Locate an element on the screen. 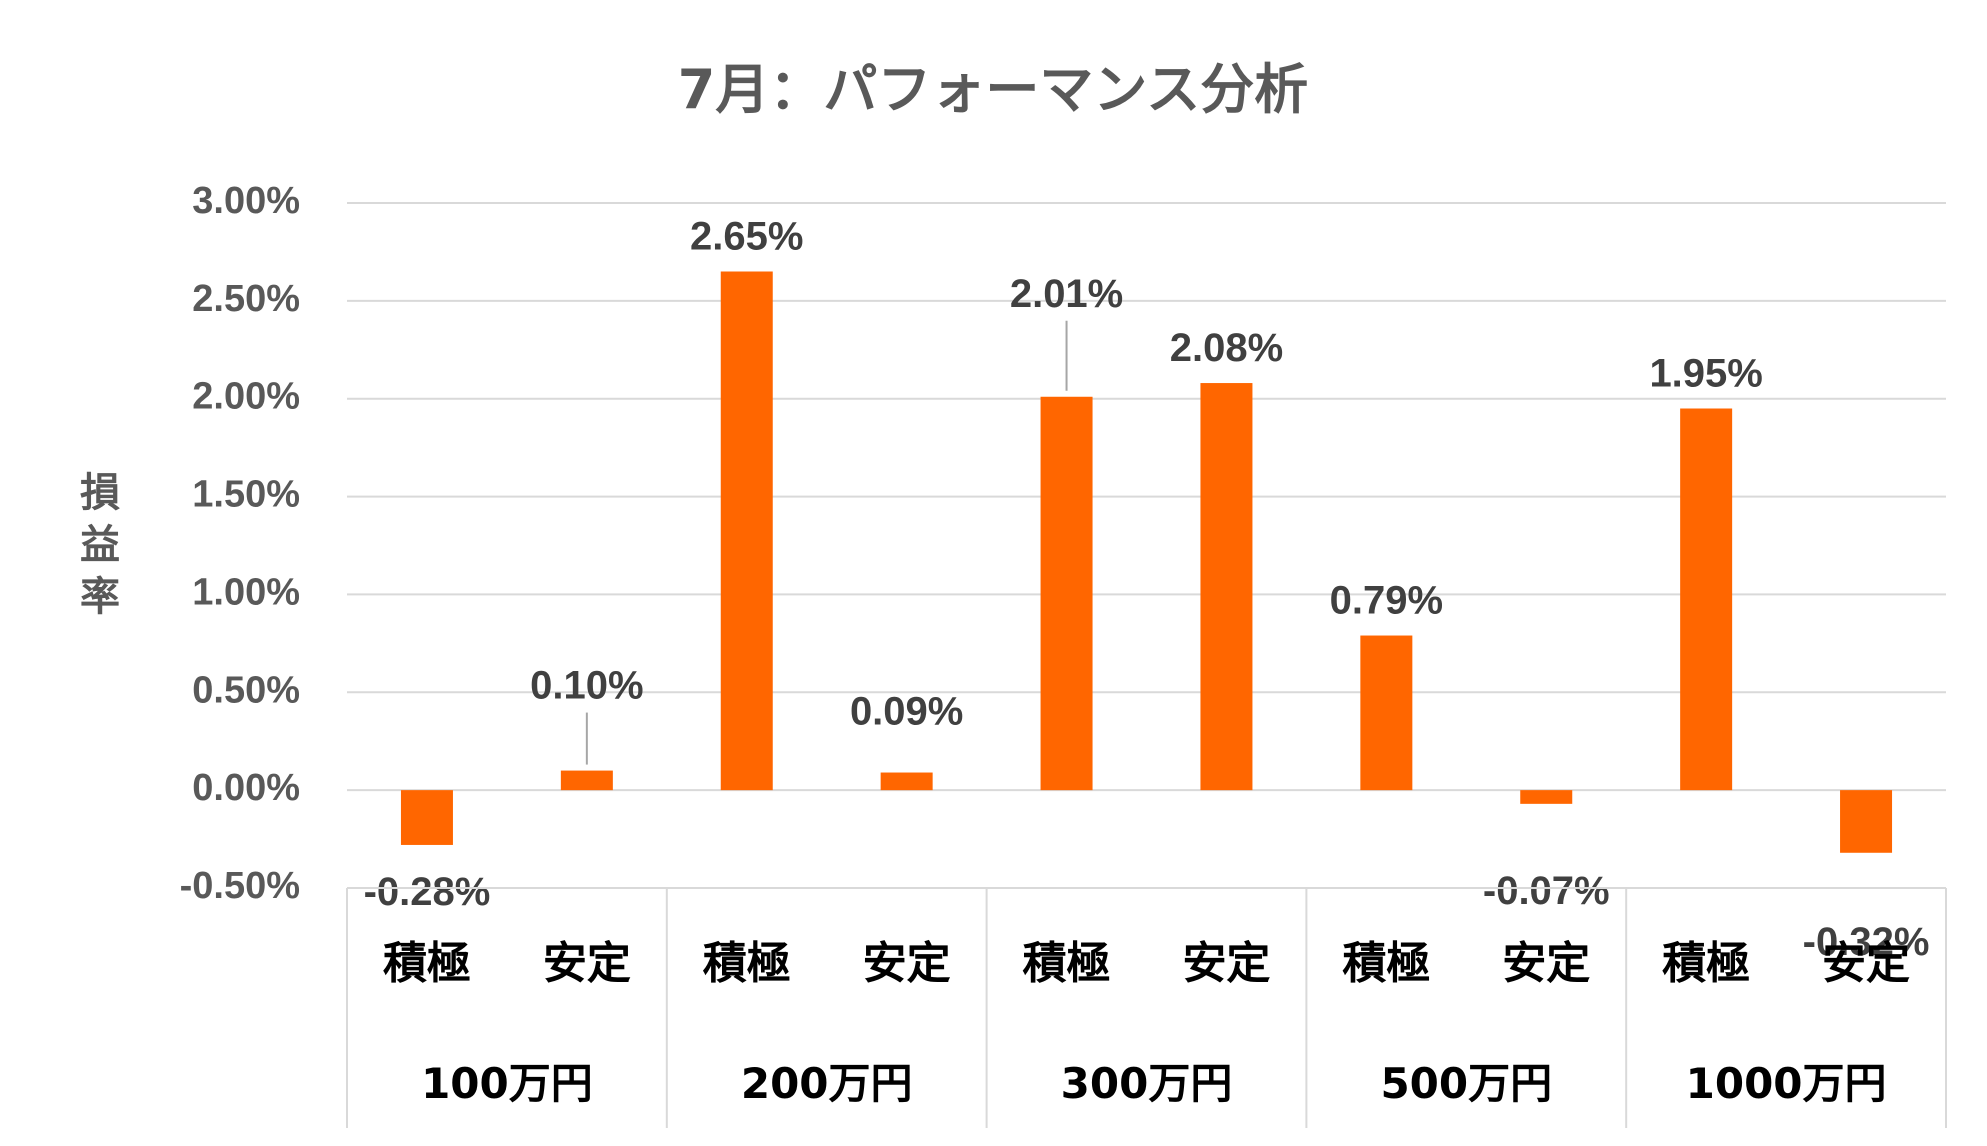  data-label: -0.32% is located at coordinates (1866, 942).